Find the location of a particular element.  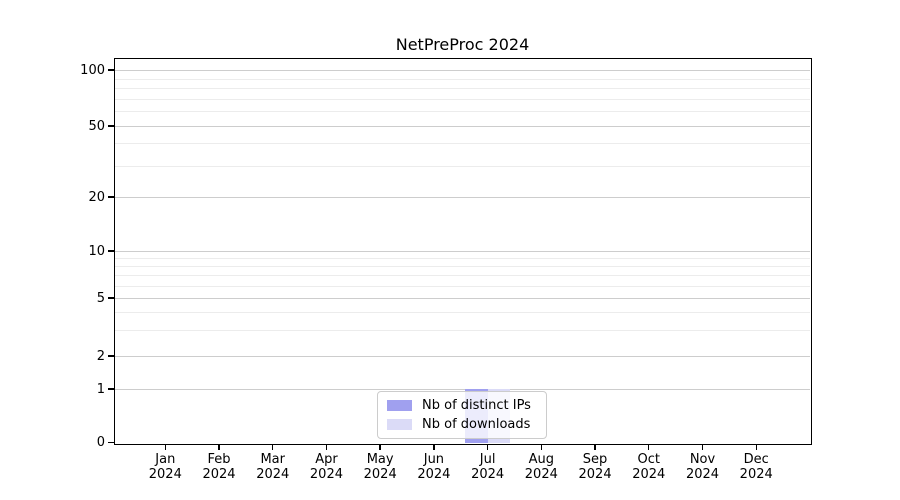

y-tick-label: 10 is located at coordinates (96, 251).